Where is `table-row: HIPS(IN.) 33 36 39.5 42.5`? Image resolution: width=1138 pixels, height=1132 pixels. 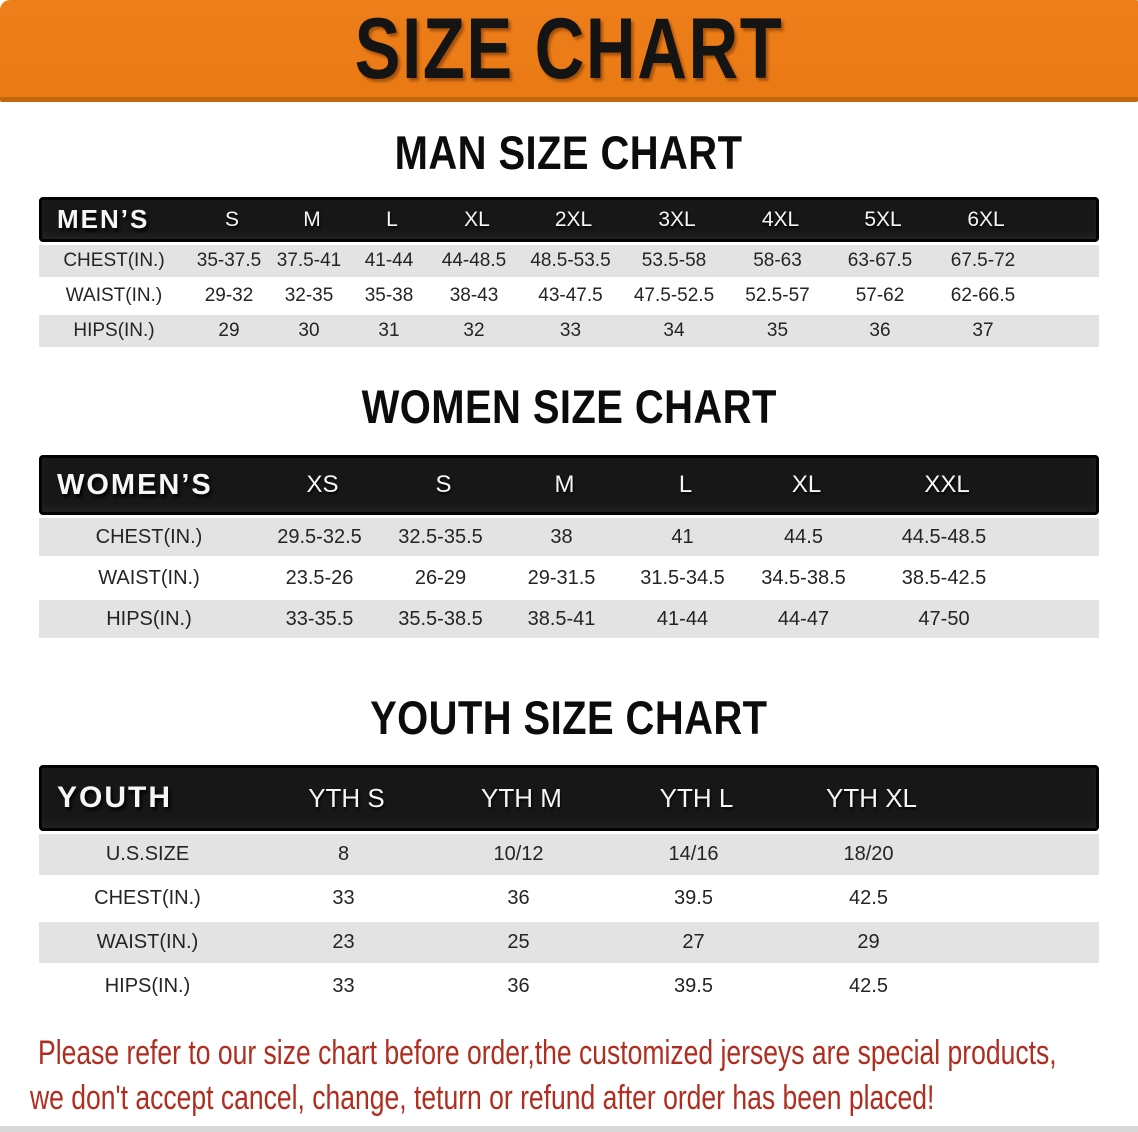 table-row: HIPS(IN.) 33 36 39.5 42.5 is located at coordinates (569, 986).